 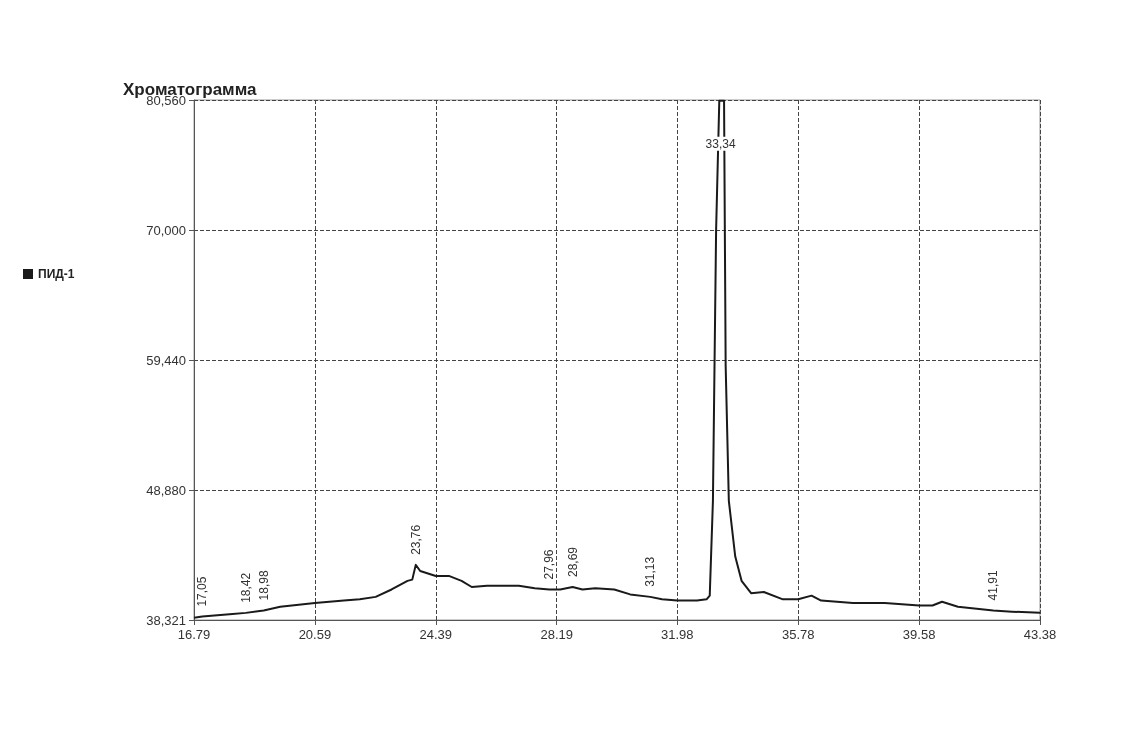 I want to click on annotation: 28,69, so click(x=572, y=562).